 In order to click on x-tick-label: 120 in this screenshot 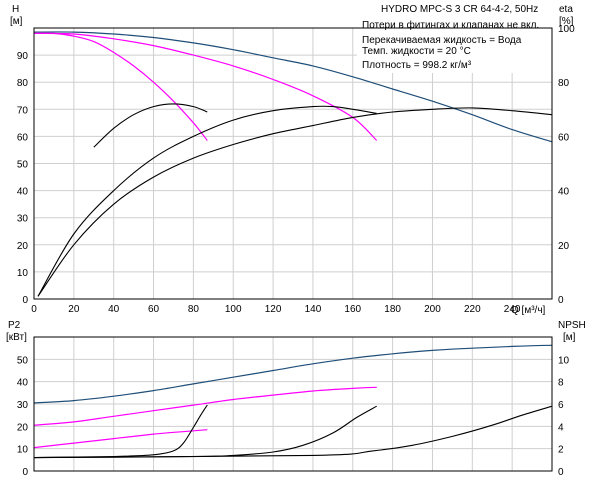, I will do `click(273, 309)`.